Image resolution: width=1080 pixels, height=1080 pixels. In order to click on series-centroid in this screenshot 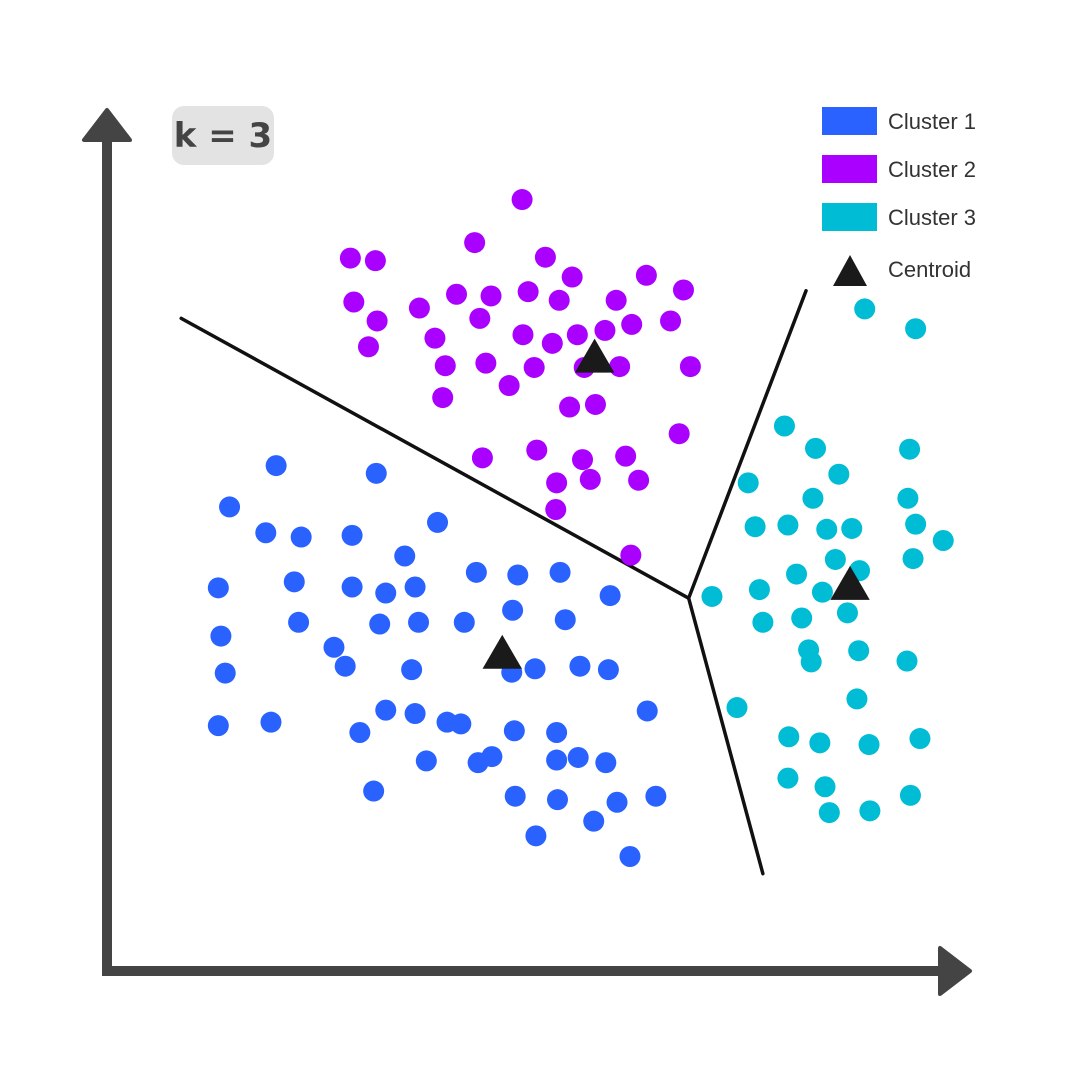, I will do `click(676, 503)`.